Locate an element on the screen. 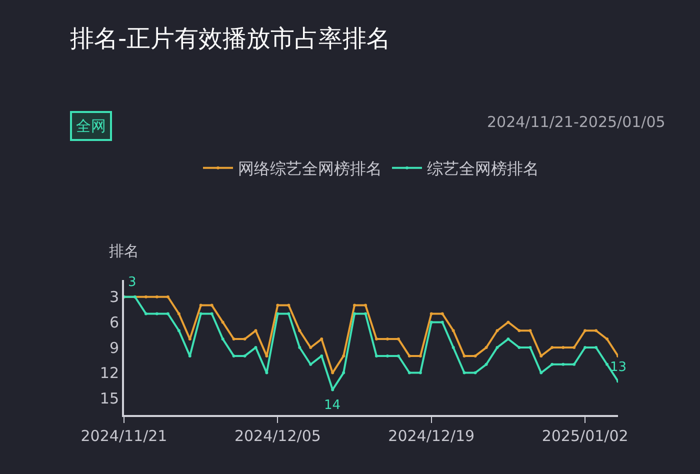 This screenshot has height=474, width=700. x-tick-label: 2024/12/19 is located at coordinates (431, 436).